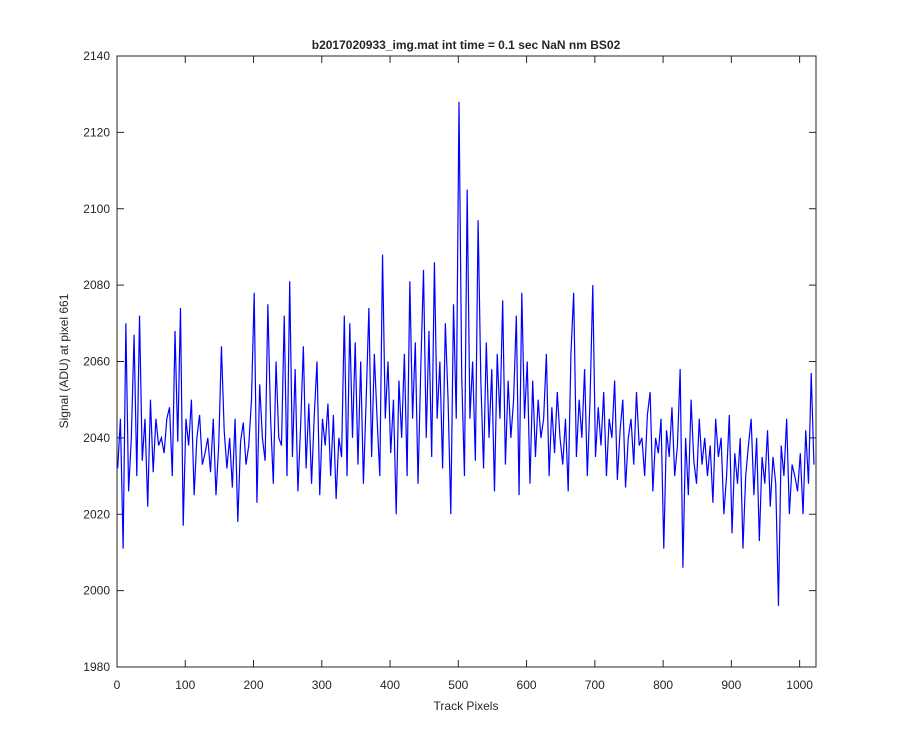 Image resolution: width=900 pixels, height=750 pixels. What do you see at coordinates (254, 685) in the screenshot?
I see `x-tick-label: 200` at bounding box center [254, 685].